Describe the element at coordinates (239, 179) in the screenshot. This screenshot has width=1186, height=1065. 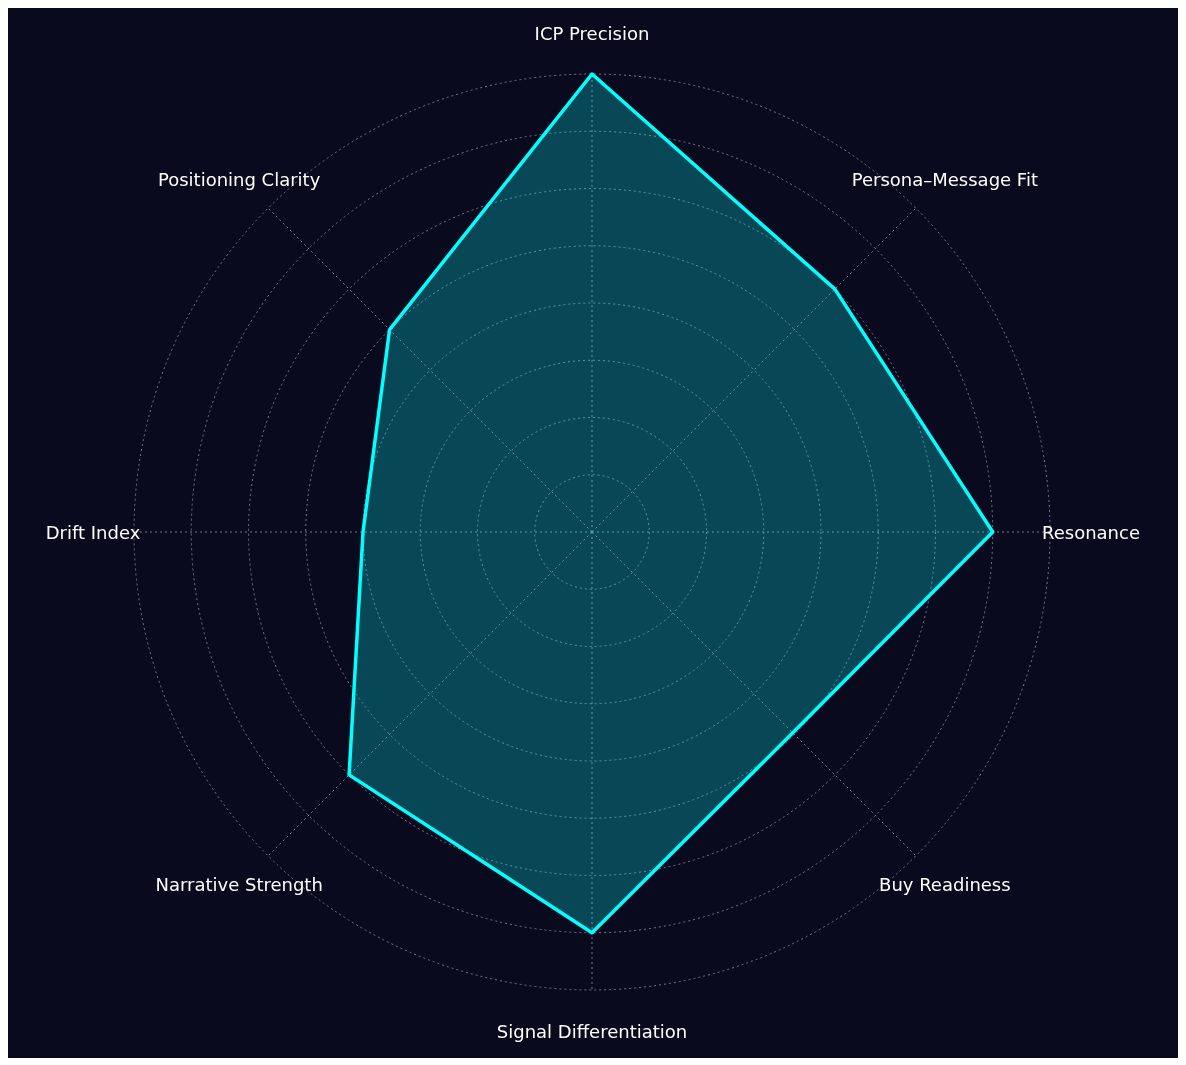
I see `spoke-label: Positioning Clarity` at that location.